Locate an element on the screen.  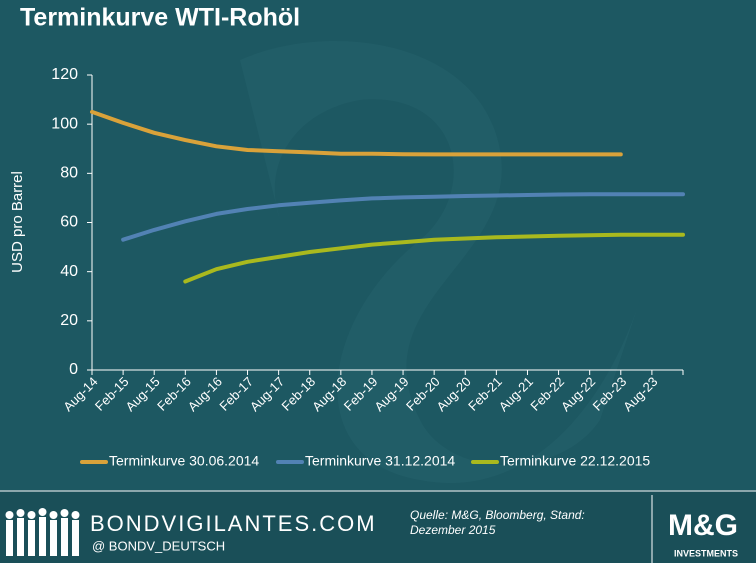
logo: M&G is located at coordinates (703, 525).